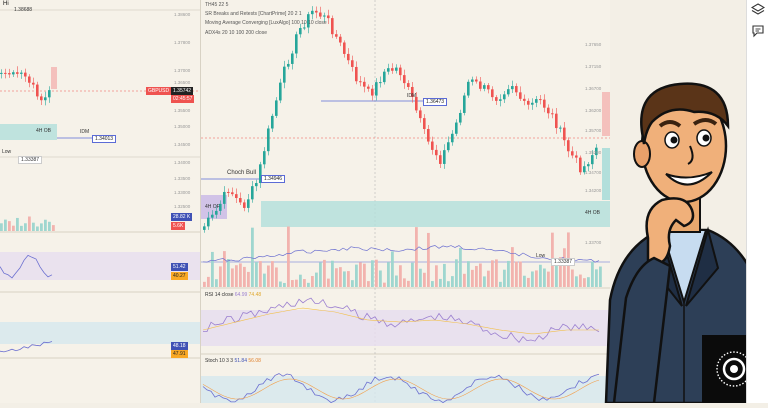 The image size is (768, 408). What do you see at coordinates (401, 389) in the screenshot?
I see `main-stoch-d` at bounding box center [401, 389].